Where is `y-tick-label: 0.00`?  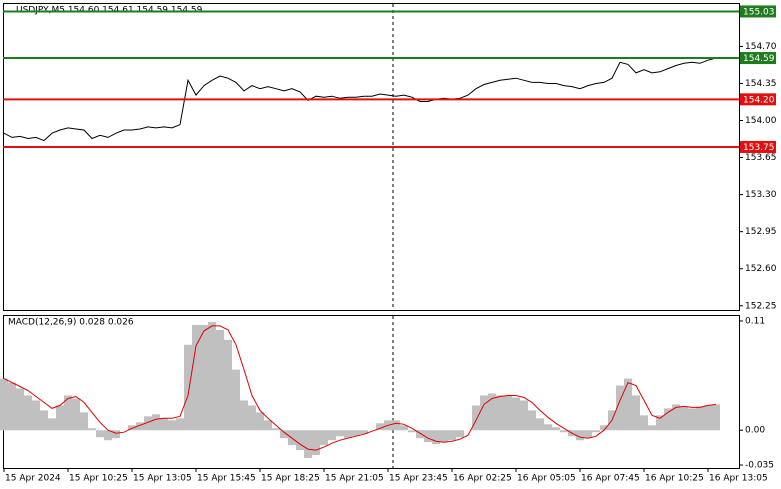
y-tick-label: 0.00 is located at coordinates (755, 431).